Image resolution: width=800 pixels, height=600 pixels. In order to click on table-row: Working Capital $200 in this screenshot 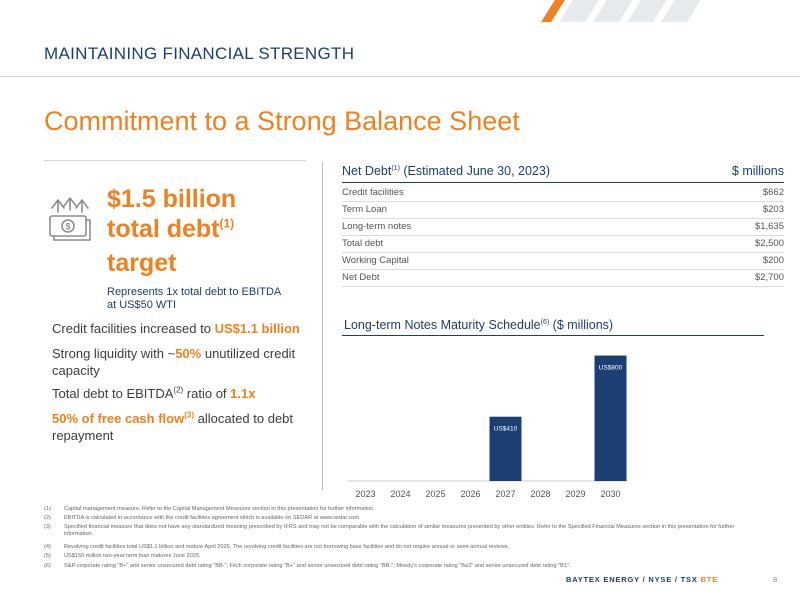, I will do `click(563, 261)`.